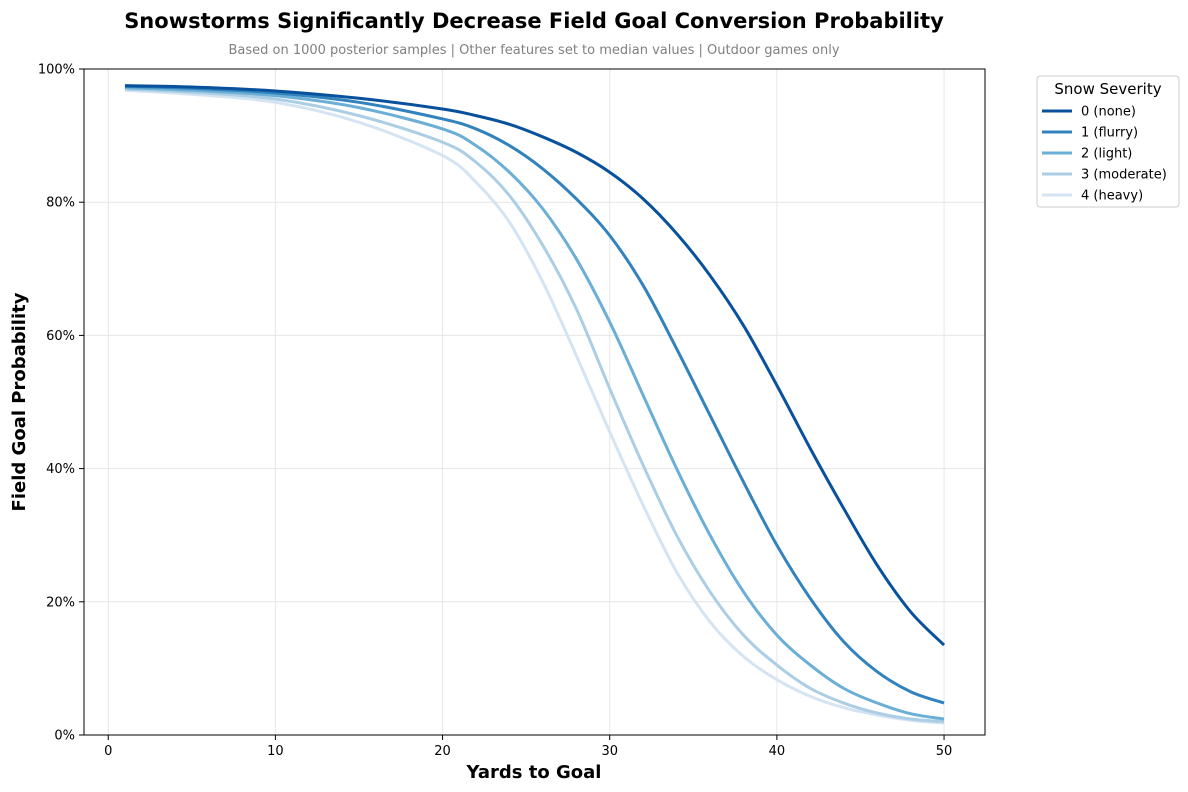 The image size is (1188, 792). I want to click on y-tick-label: 100%, so click(56, 70).